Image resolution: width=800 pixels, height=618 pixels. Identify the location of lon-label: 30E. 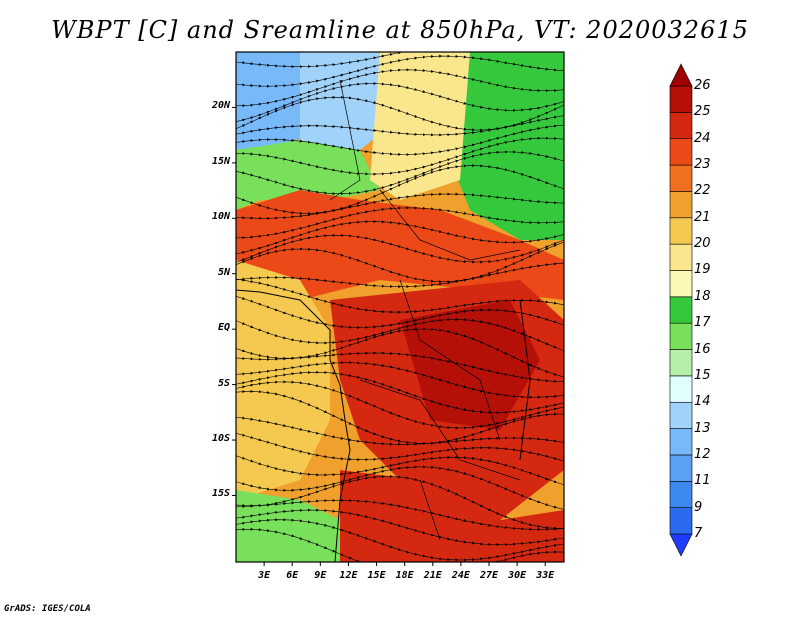
(517, 575).